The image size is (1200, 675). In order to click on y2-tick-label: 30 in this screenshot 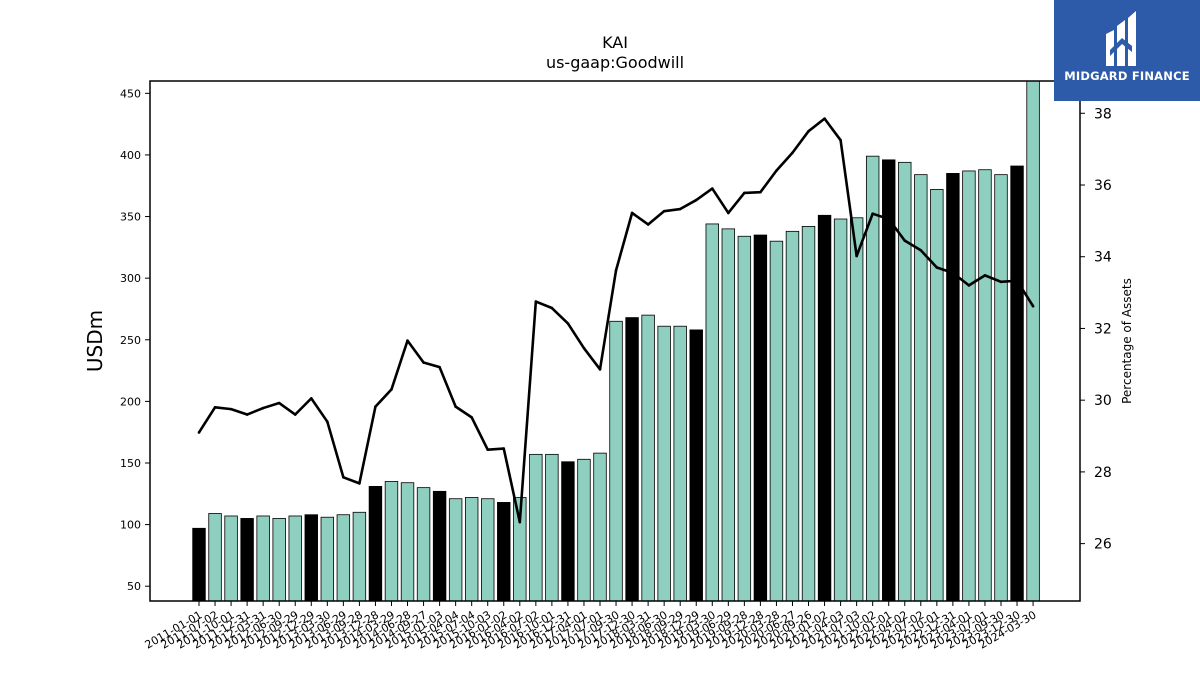, I will do `click(1103, 401)`.